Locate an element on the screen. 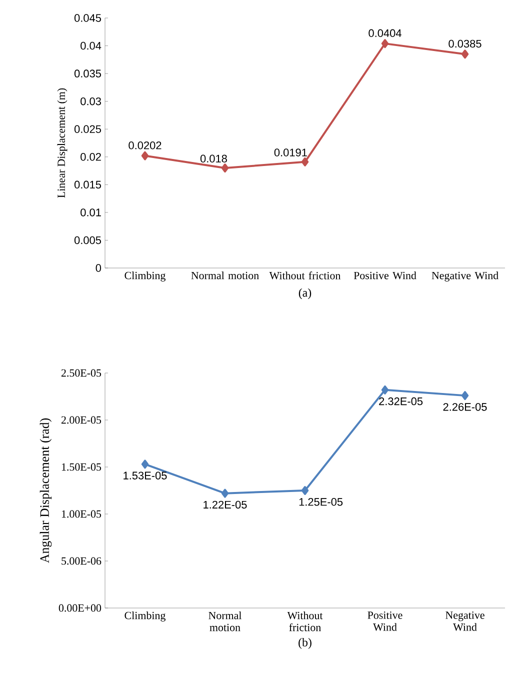  data-label: 2.26E-05 is located at coordinates (465, 407).